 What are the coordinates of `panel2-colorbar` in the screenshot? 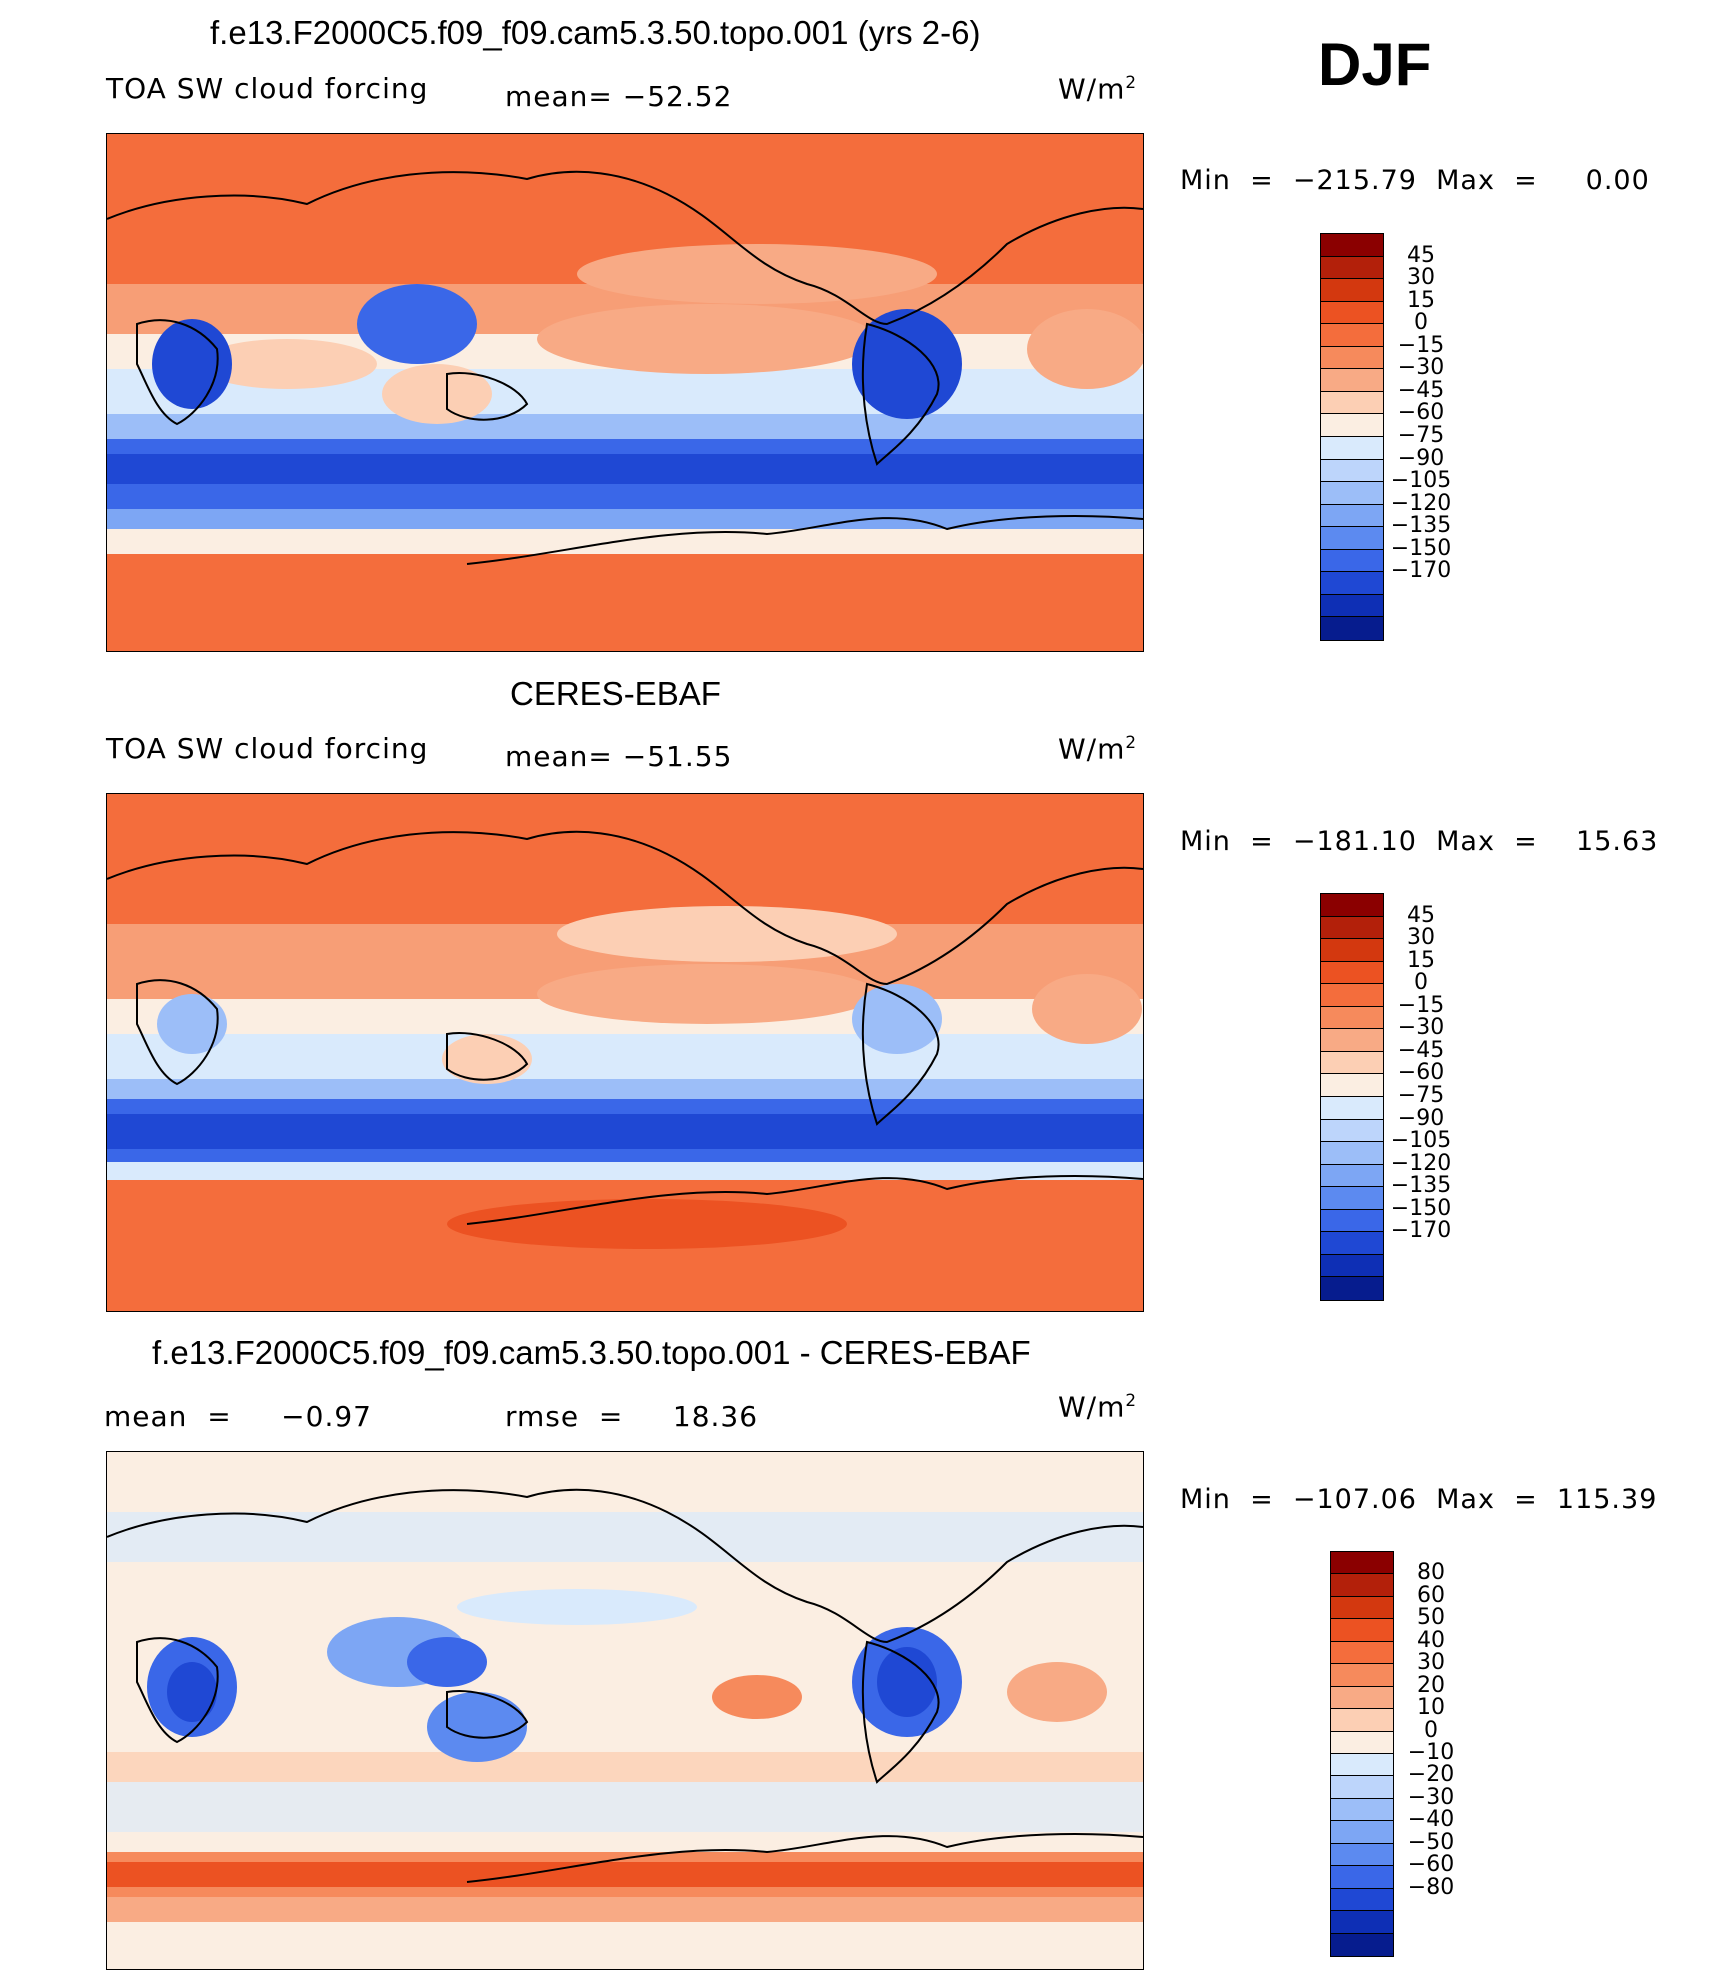 It's located at (1352, 1097).